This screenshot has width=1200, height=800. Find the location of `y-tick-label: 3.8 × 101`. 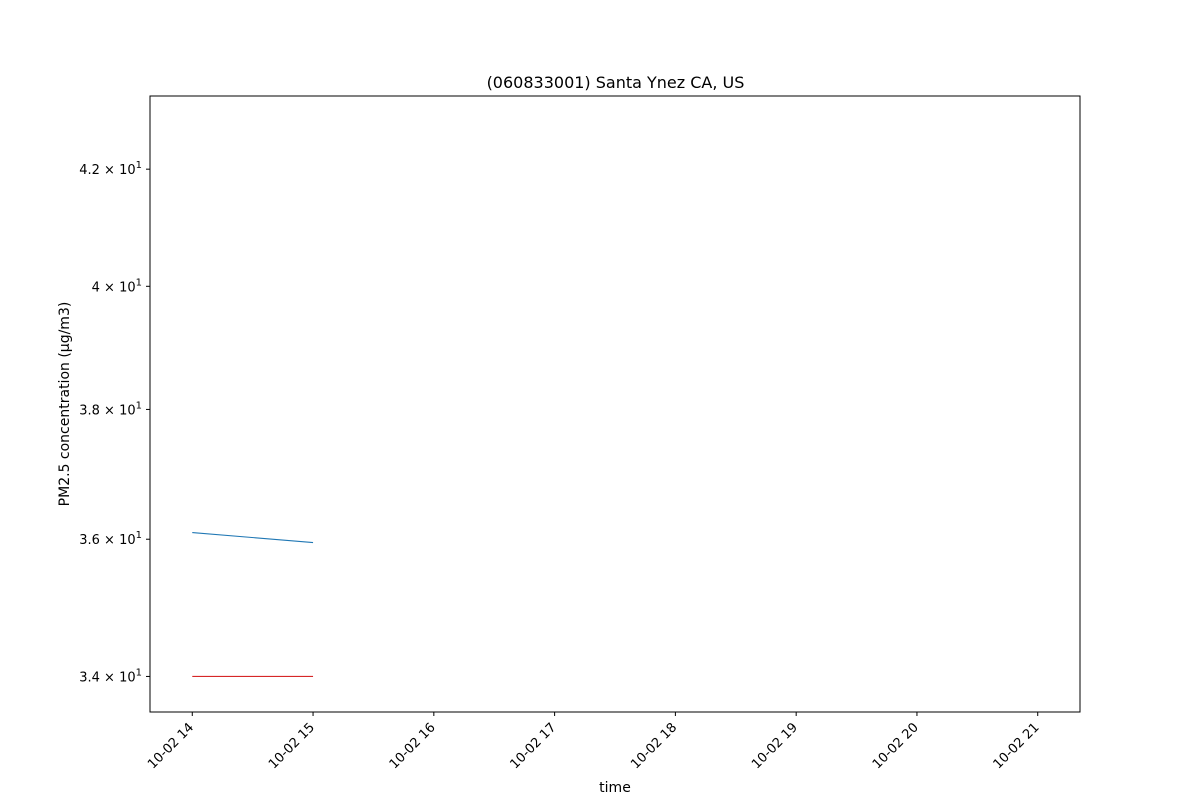

y-tick-label: 3.8 × 101 is located at coordinates (110, 409).